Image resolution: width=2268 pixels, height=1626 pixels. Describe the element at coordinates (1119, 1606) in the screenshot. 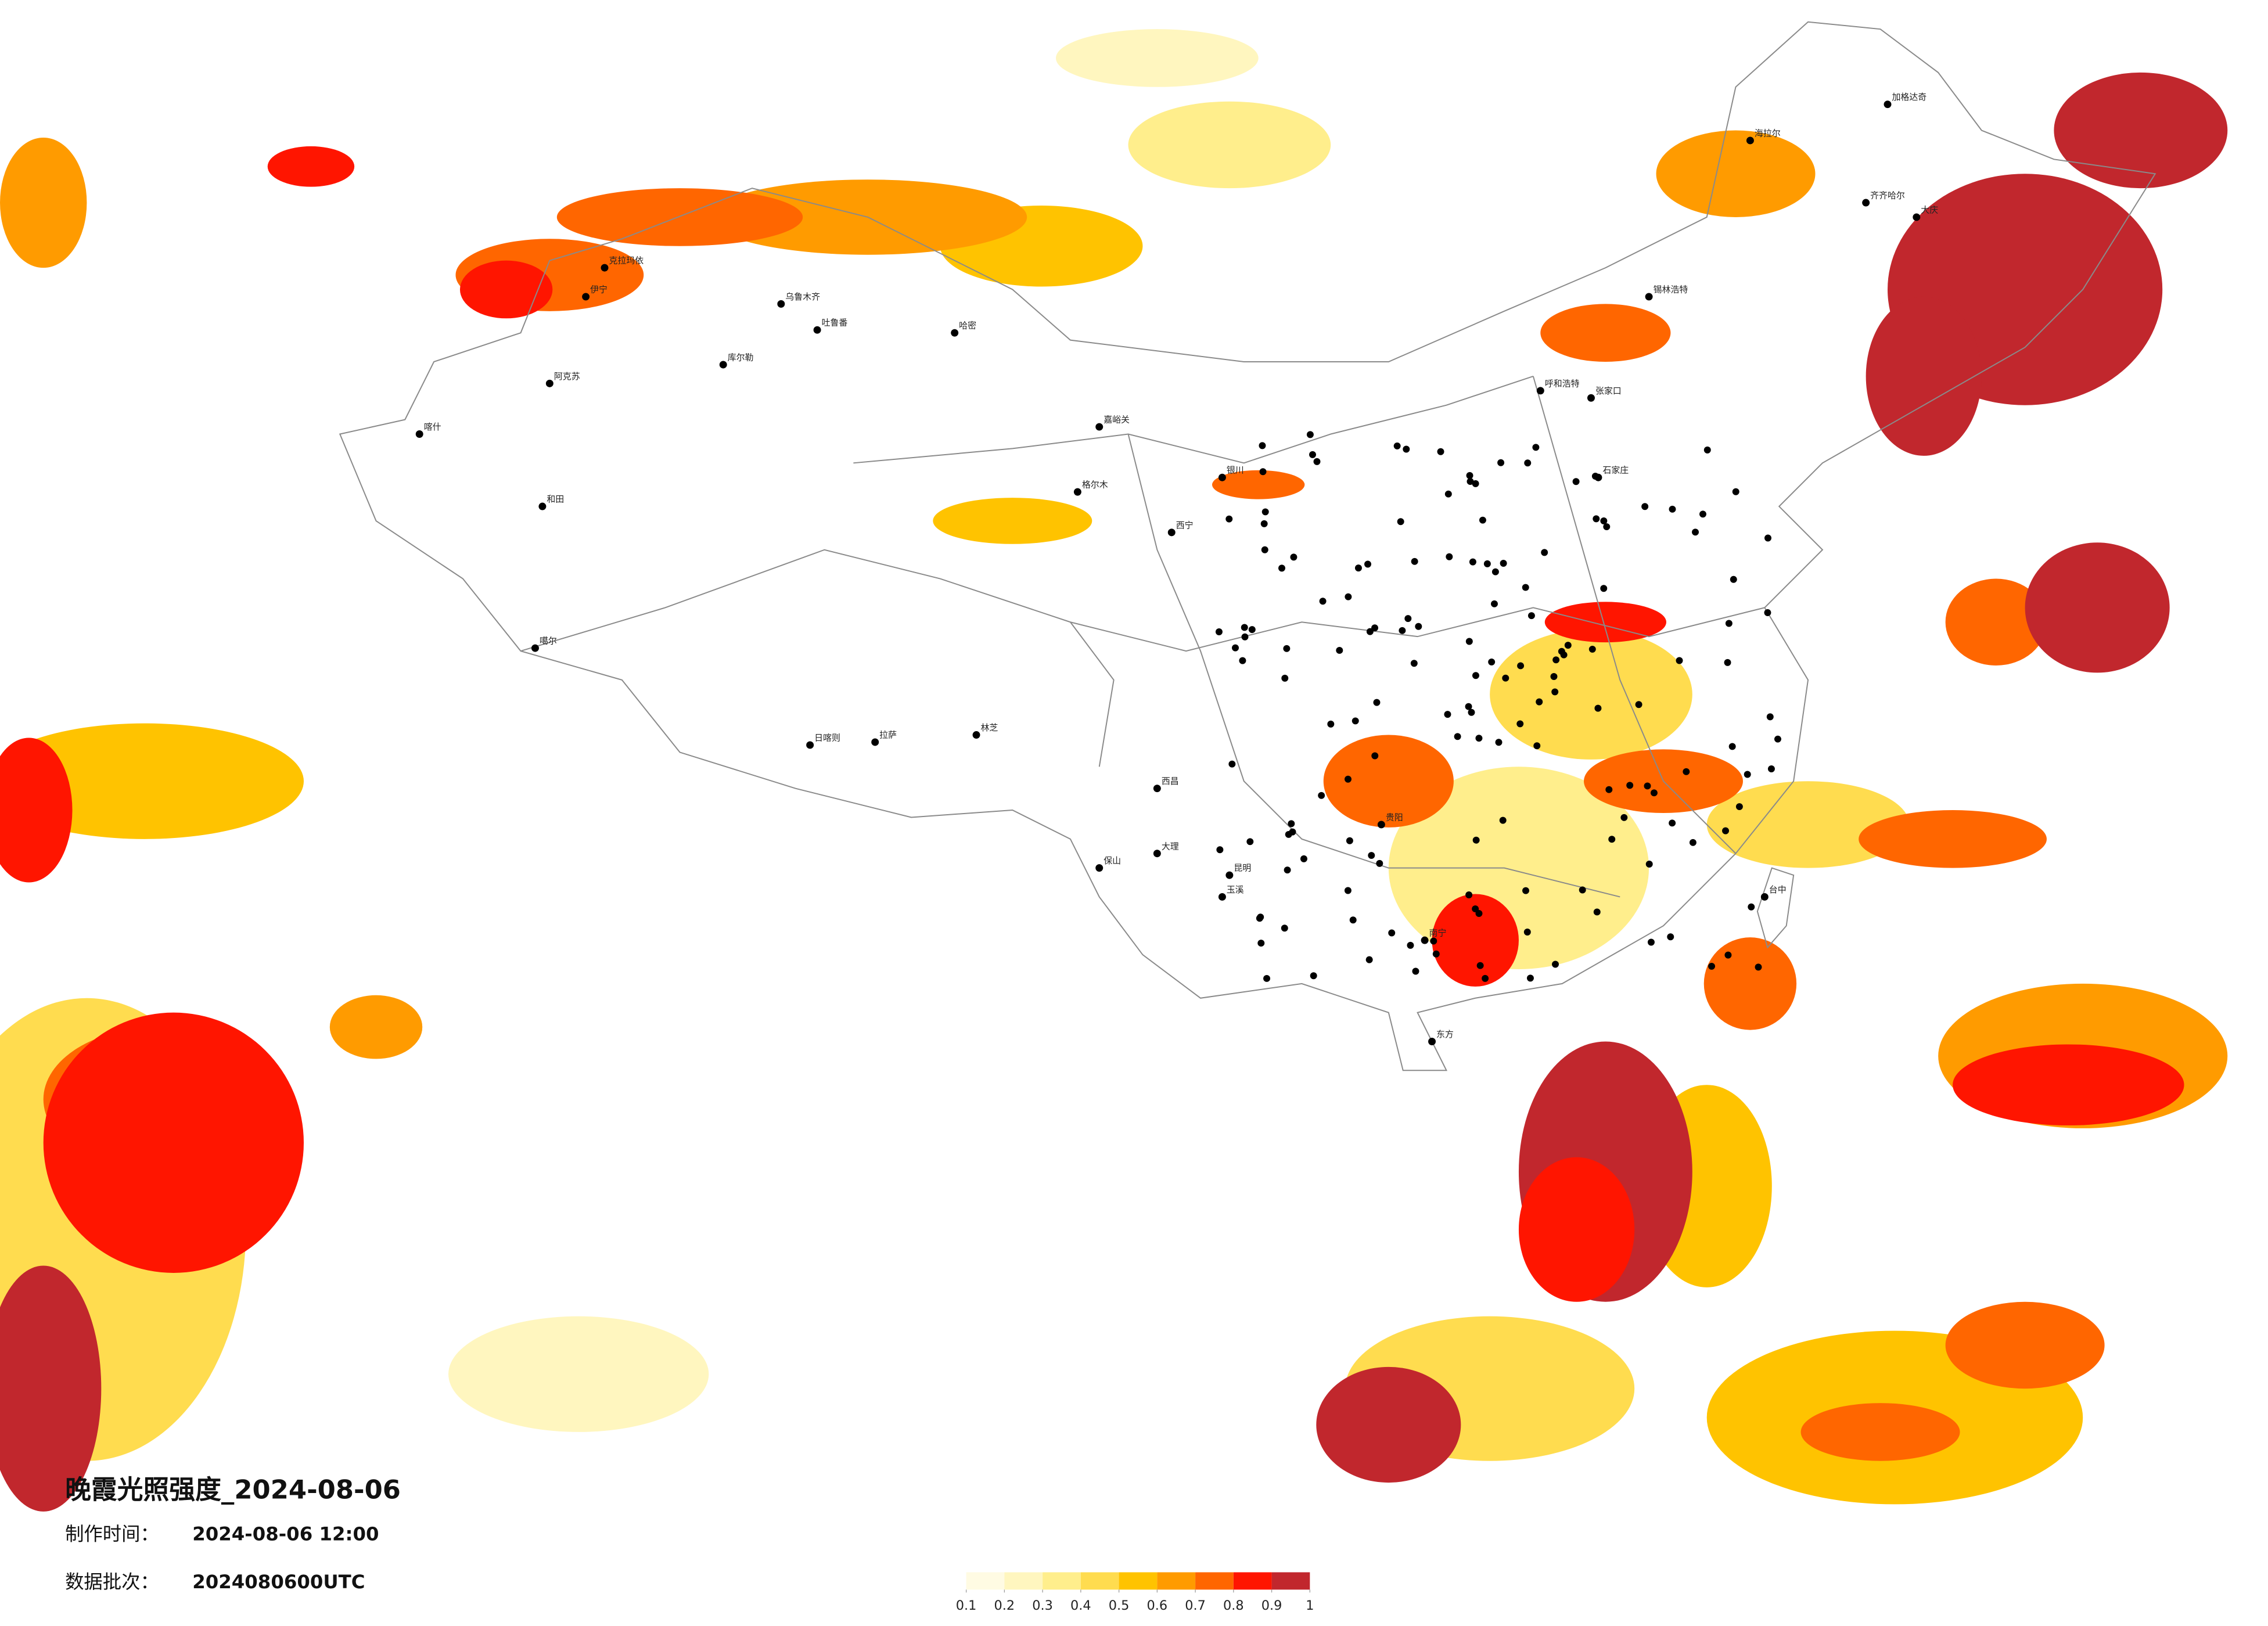

I see `legend-tick-label: 0.5` at that location.